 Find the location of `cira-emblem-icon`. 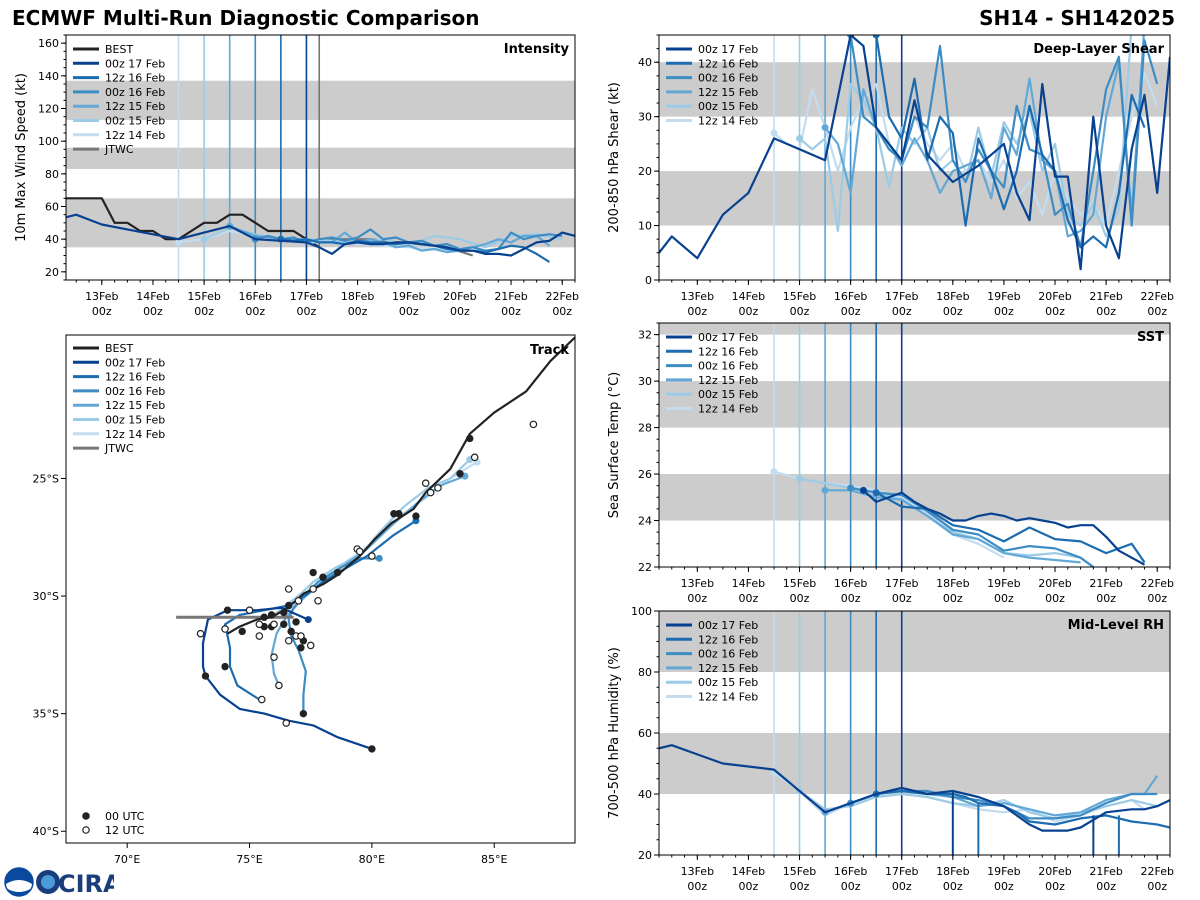

cira-emblem-icon is located at coordinates (48, 882).